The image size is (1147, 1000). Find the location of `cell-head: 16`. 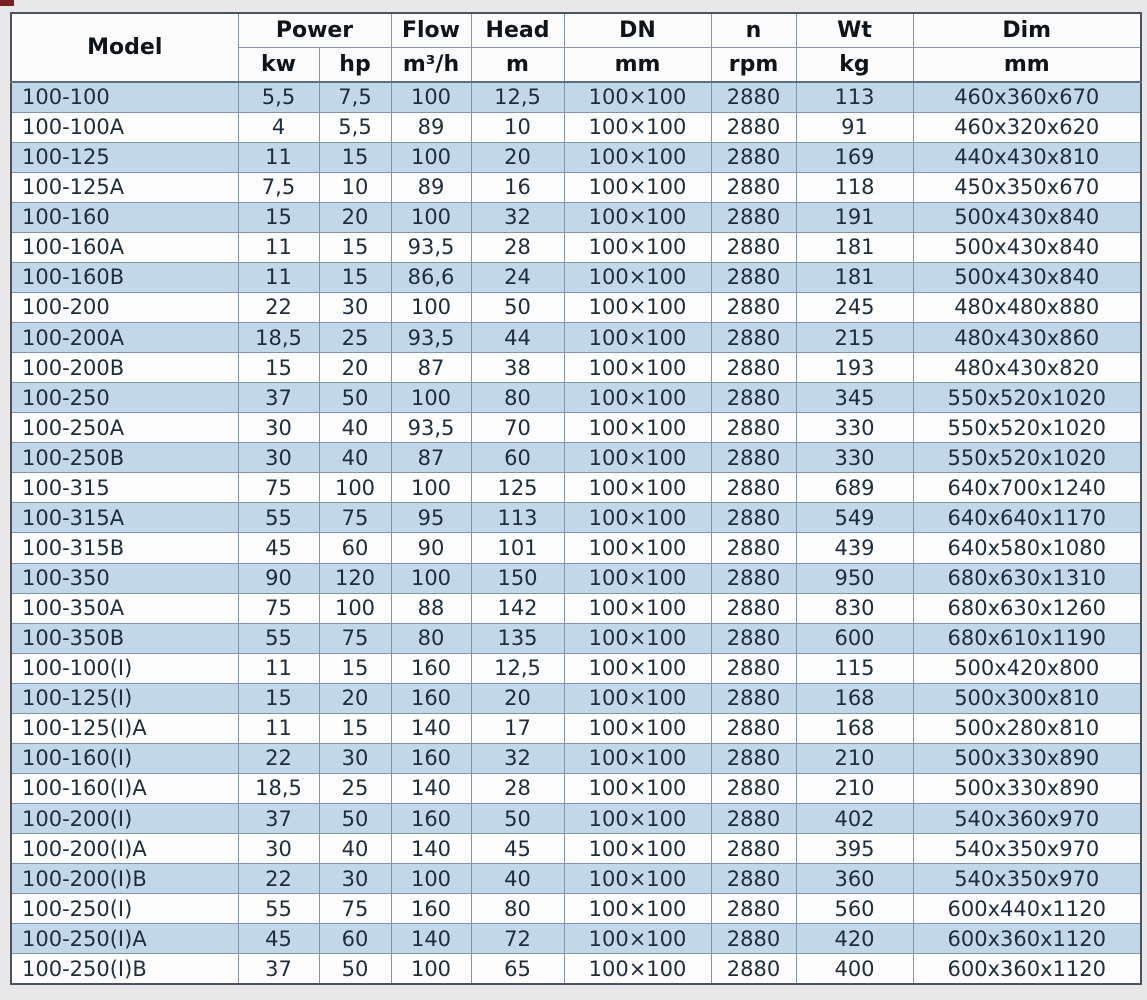

cell-head: 16 is located at coordinates (517, 187).